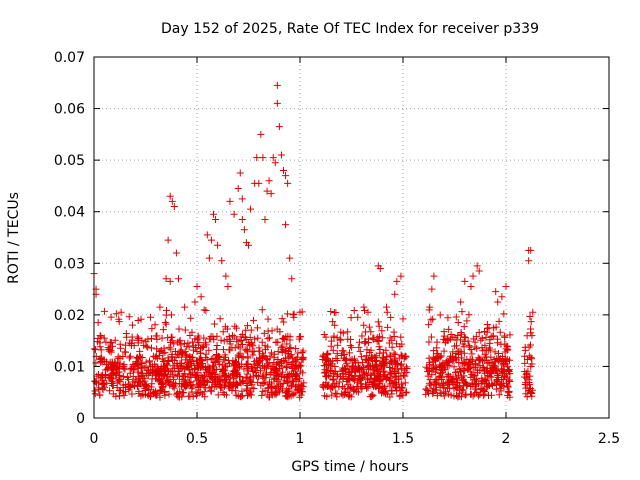 Image resolution: width=640 pixels, height=480 pixels. What do you see at coordinates (69, 58) in the screenshot?
I see `y-tick-label: 0.07` at bounding box center [69, 58].